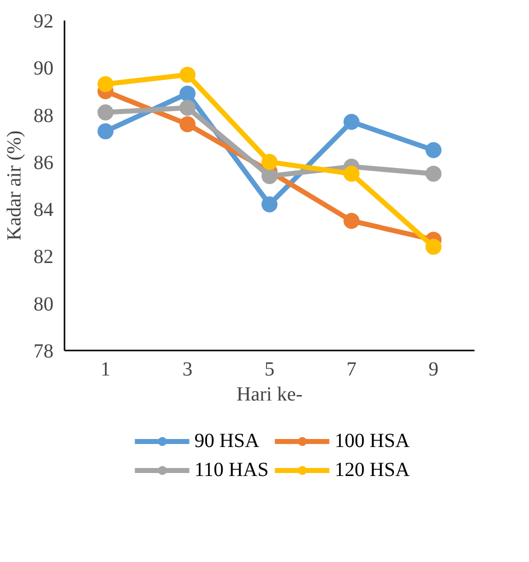 Image resolution: width=529 pixels, height=562 pixels. Describe the element at coordinates (227, 441) in the screenshot. I see `legend-label: 90 HSA` at that location.